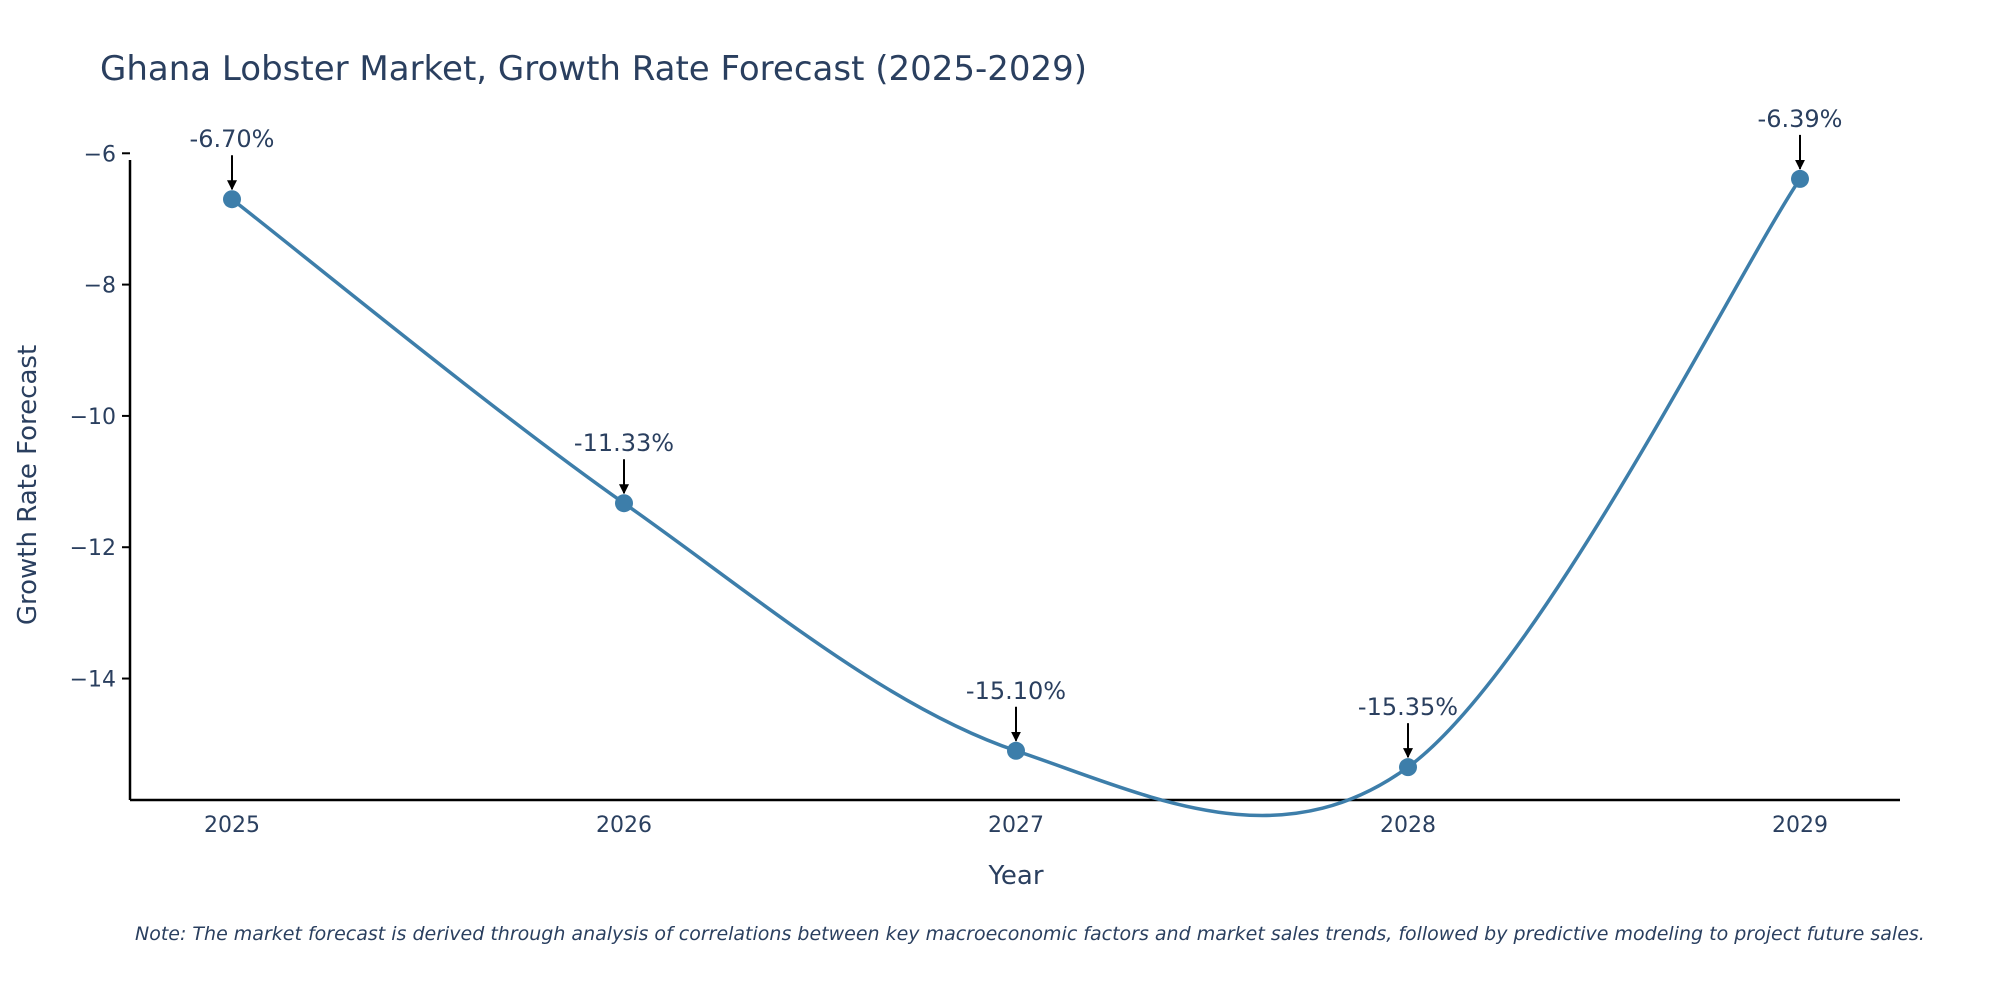  Describe the element at coordinates (1016, 825) in the screenshot. I see `x-tick-label: 2027` at that location.